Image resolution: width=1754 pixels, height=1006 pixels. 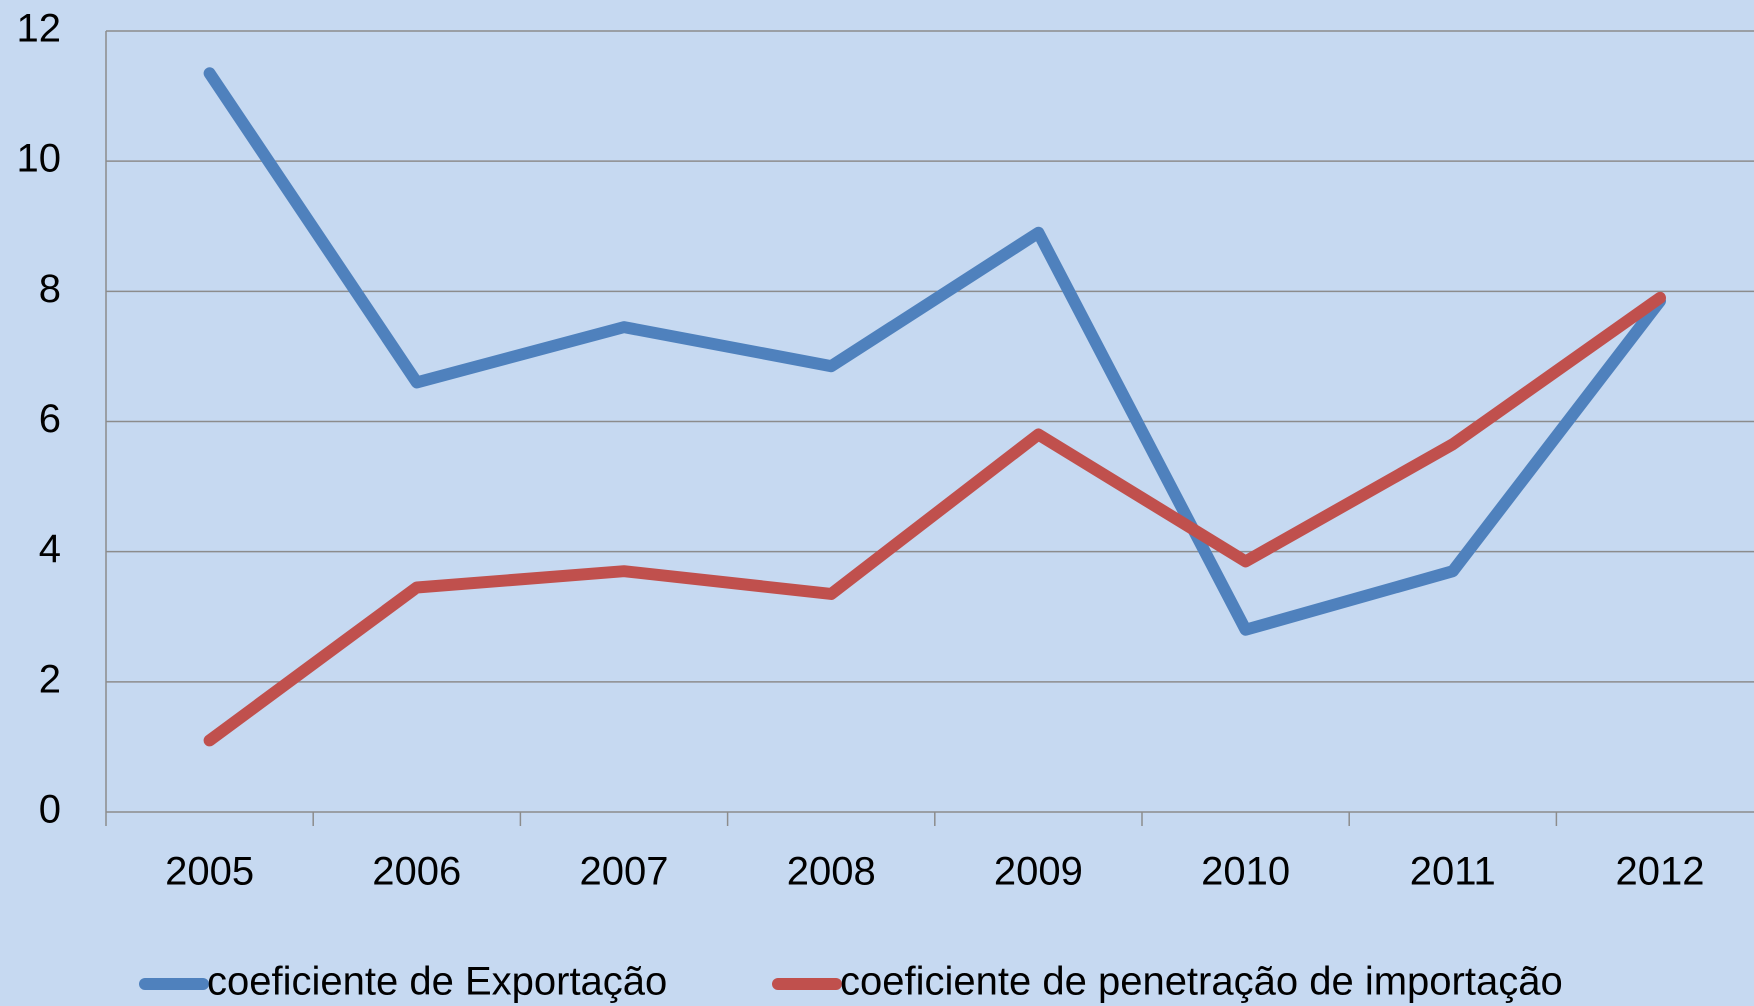 What do you see at coordinates (1038, 872) in the screenshot?
I see `x-tick-label: 2009` at bounding box center [1038, 872].